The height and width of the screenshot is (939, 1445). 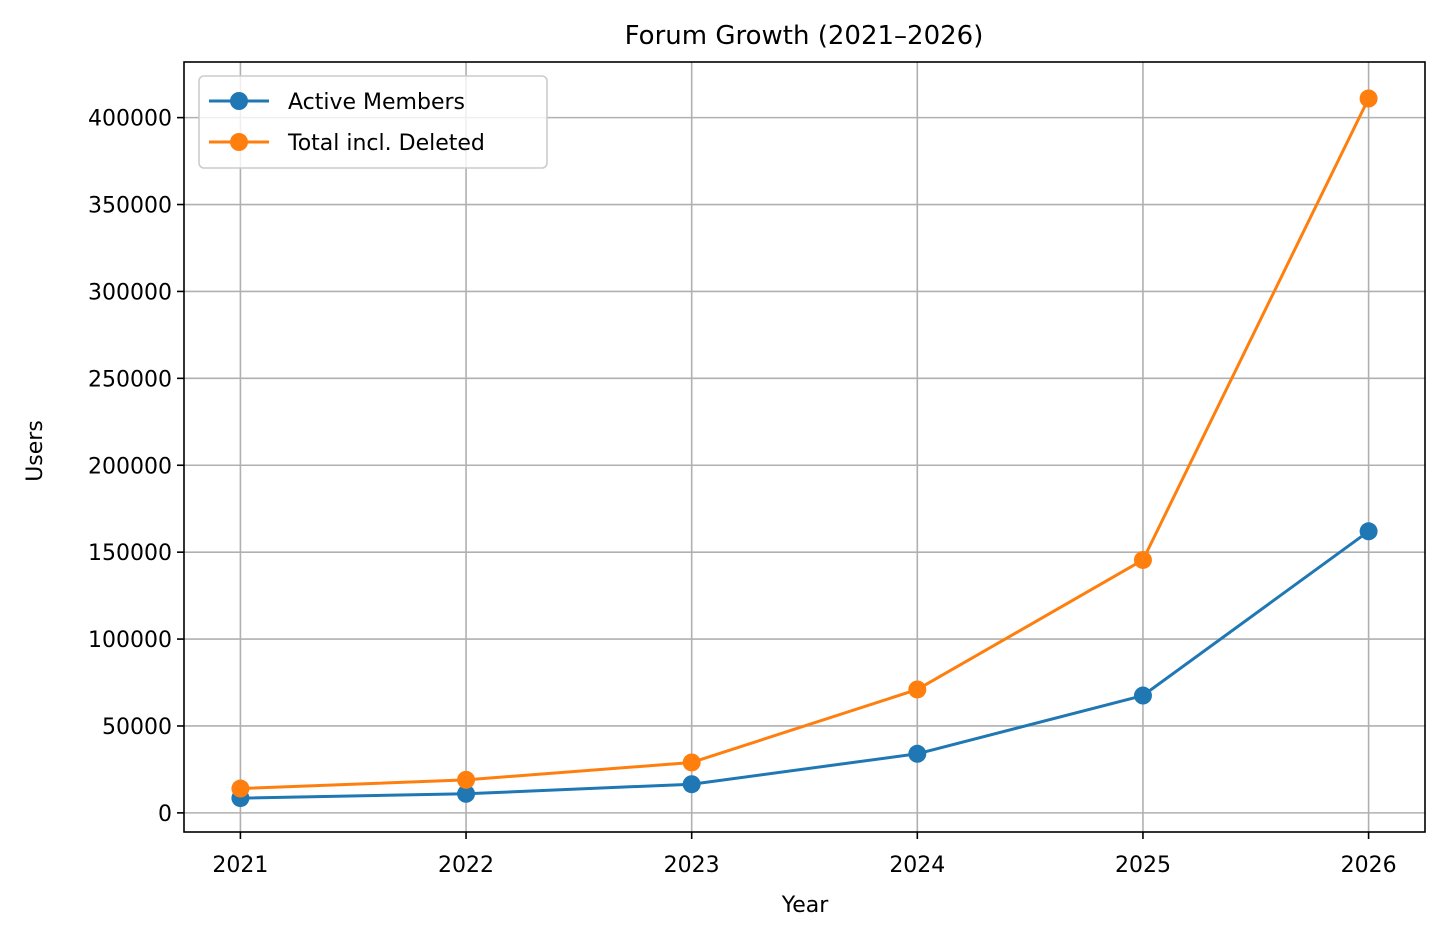 What do you see at coordinates (130, 553) in the screenshot?
I see `y-tick-label: 150000` at bounding box center [130, 553].